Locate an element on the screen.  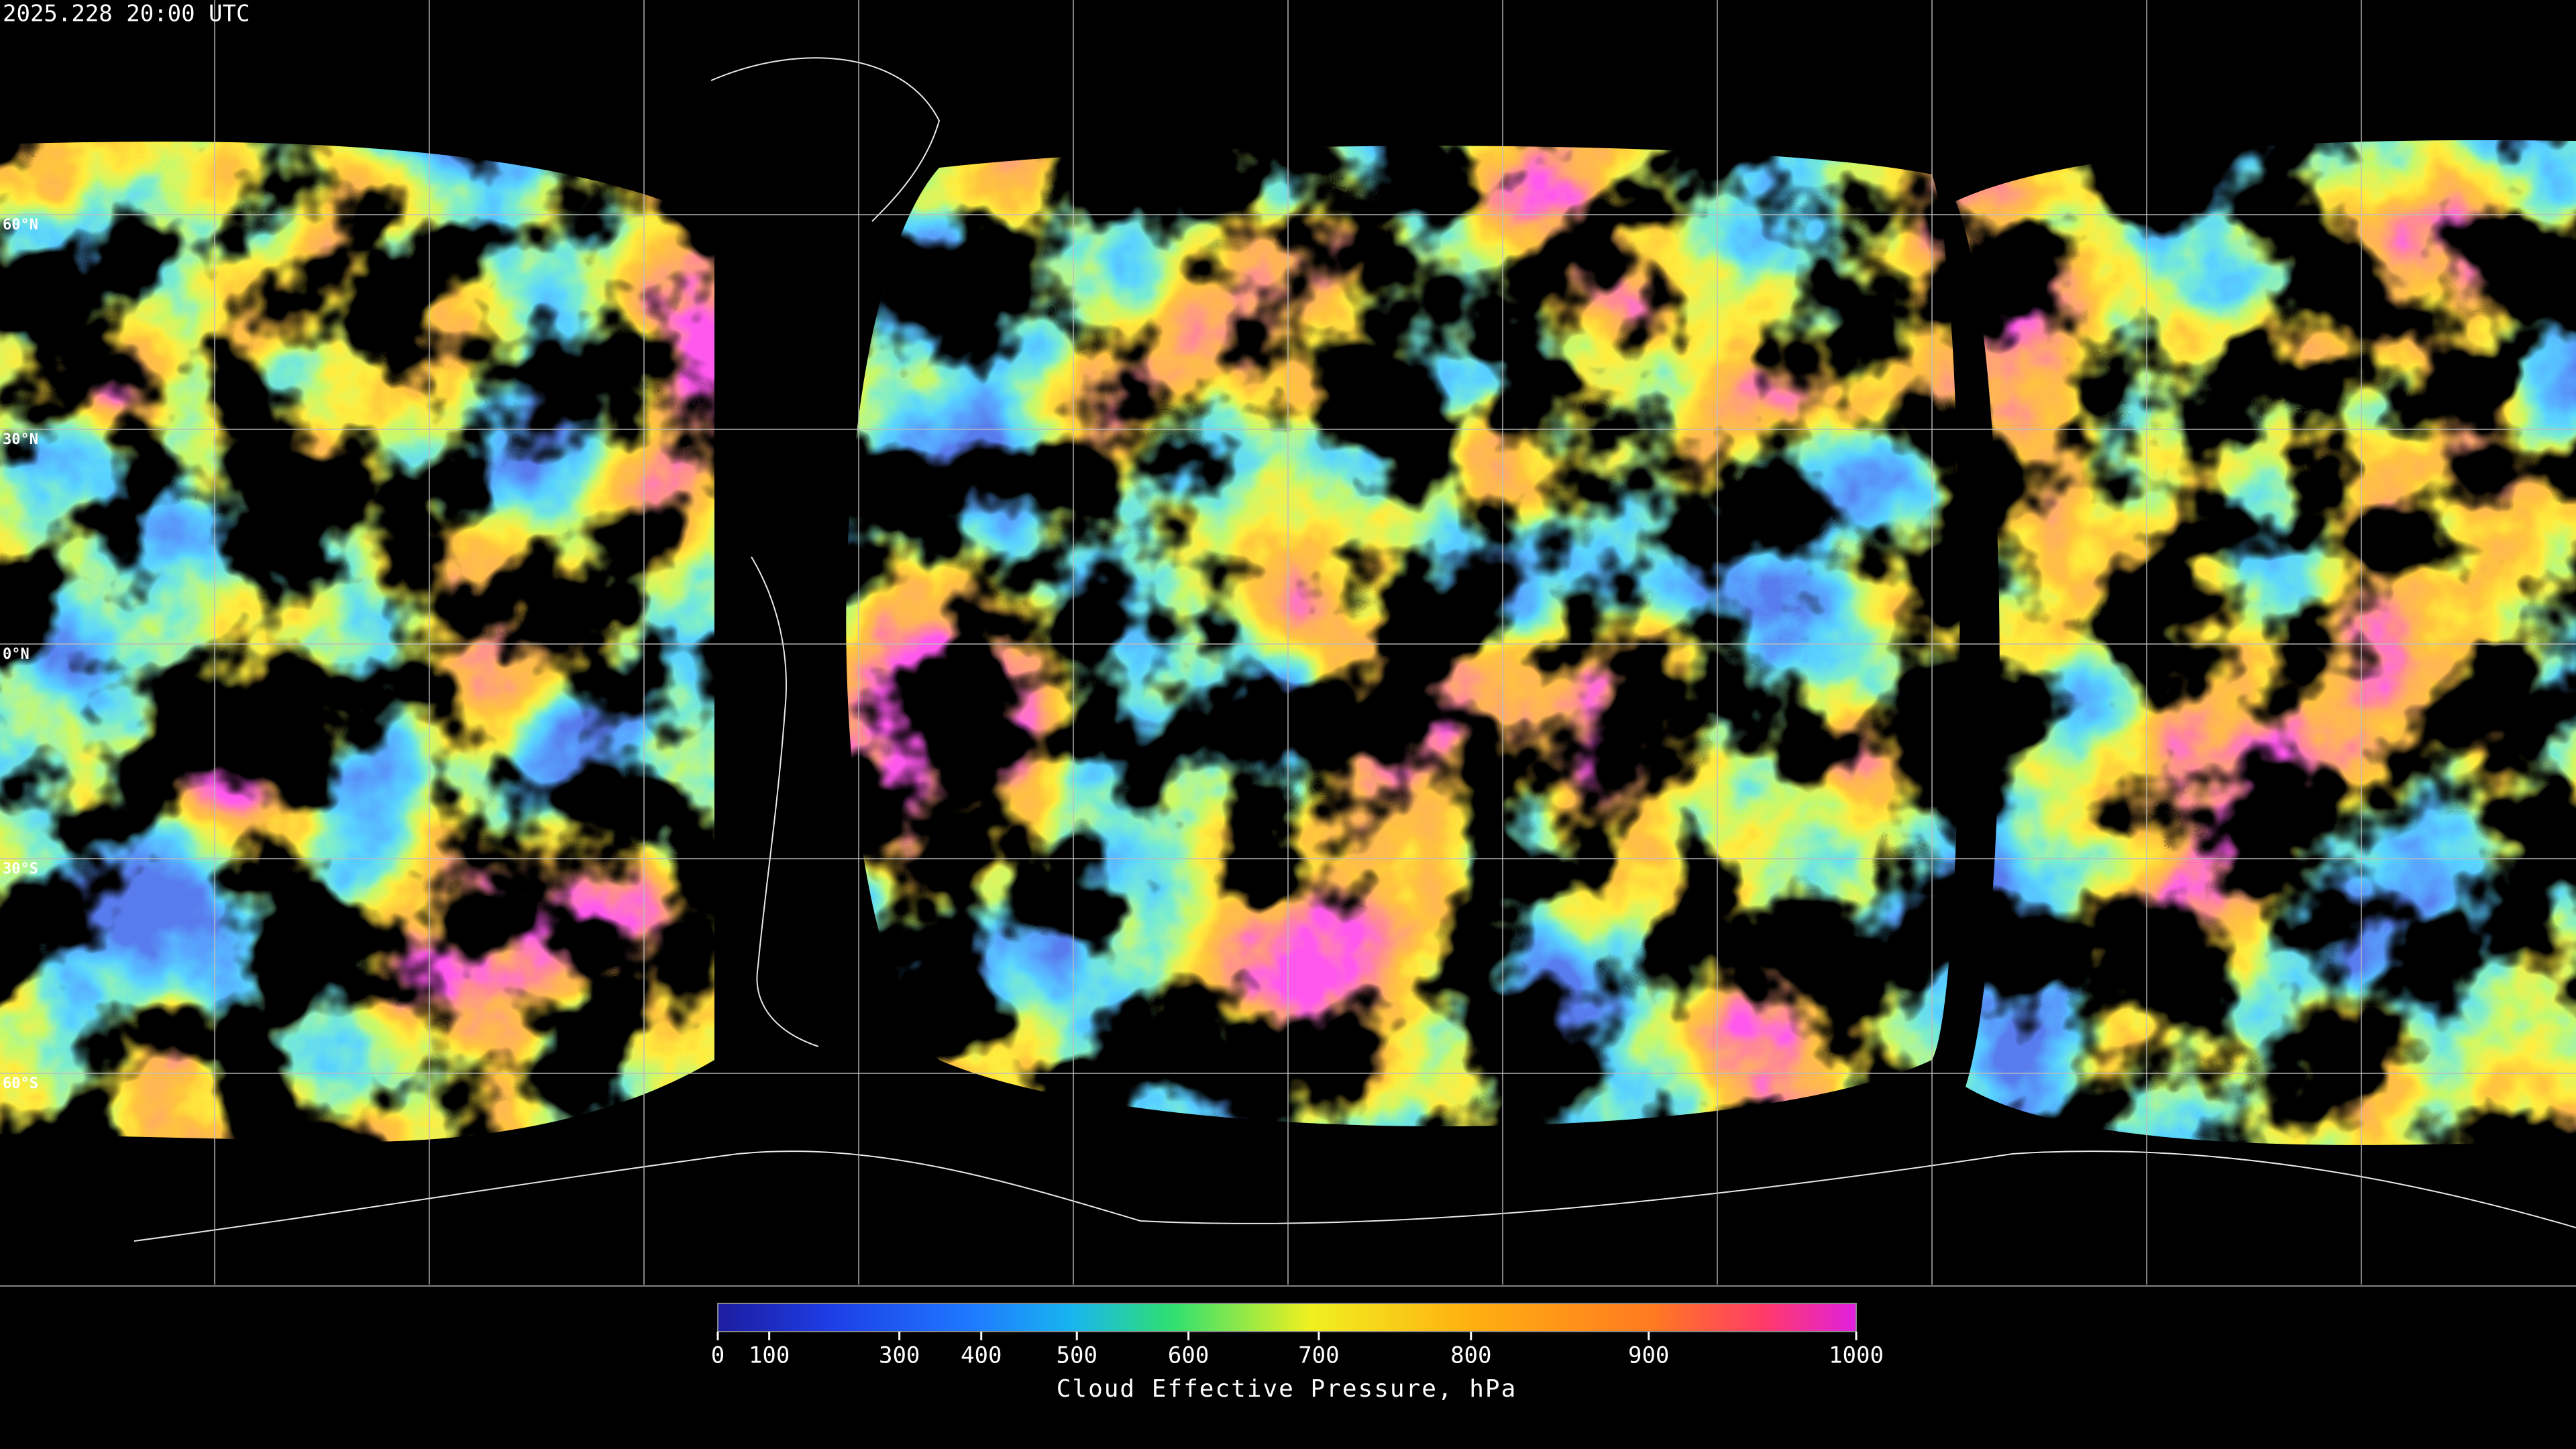
colorbar-title: Cloud Effective Pressure, hPa is located at coordinates (1287, 1389).